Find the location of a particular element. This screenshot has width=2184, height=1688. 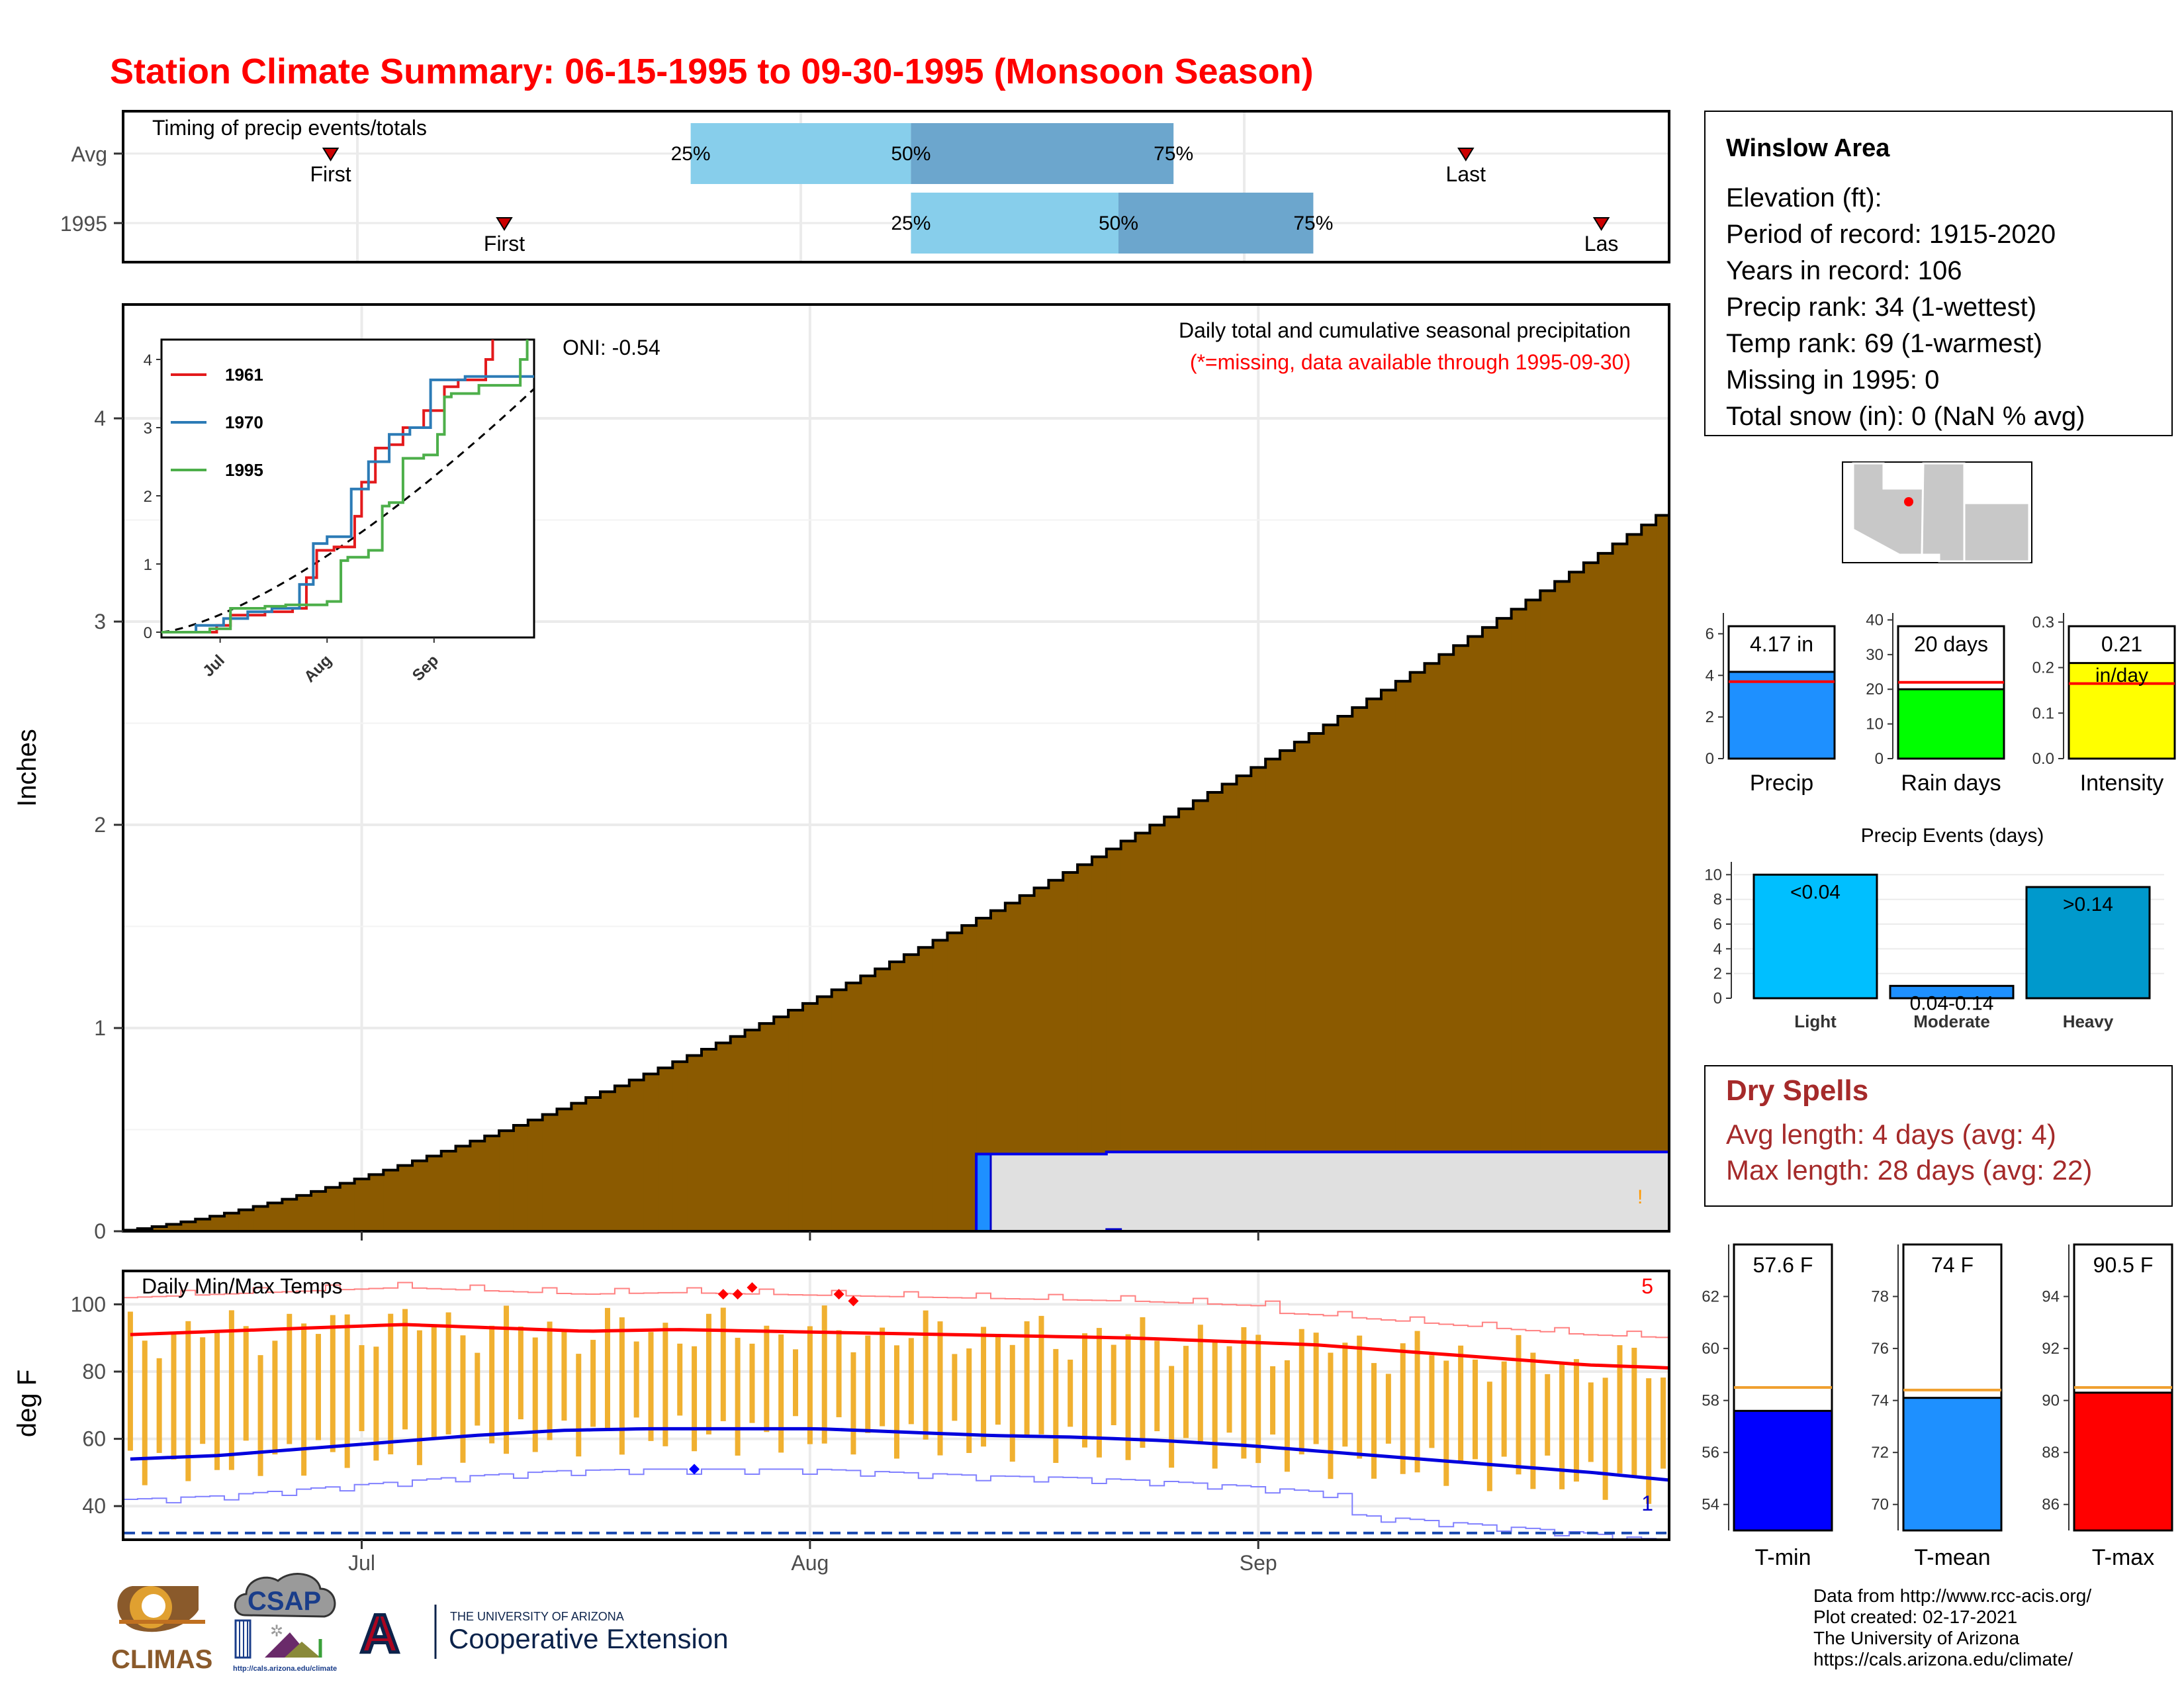

timing-p50-label: 50% is located at coordinates (911, 154).